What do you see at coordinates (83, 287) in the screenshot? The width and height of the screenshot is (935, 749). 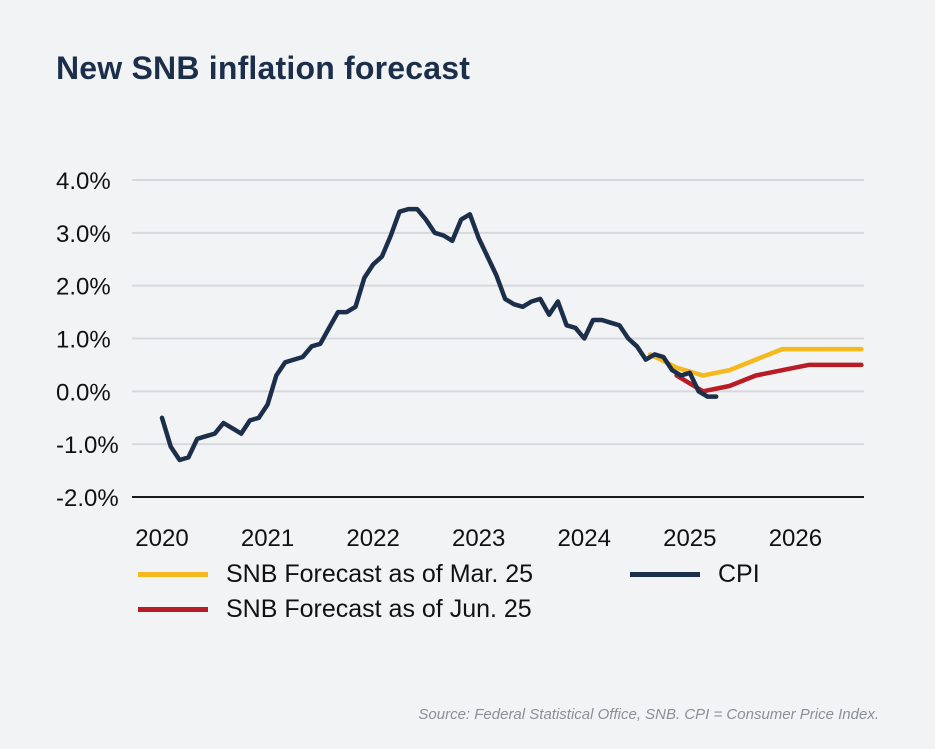 I see `y-tick-label: 2.0%` at bounding box center [83, 287].